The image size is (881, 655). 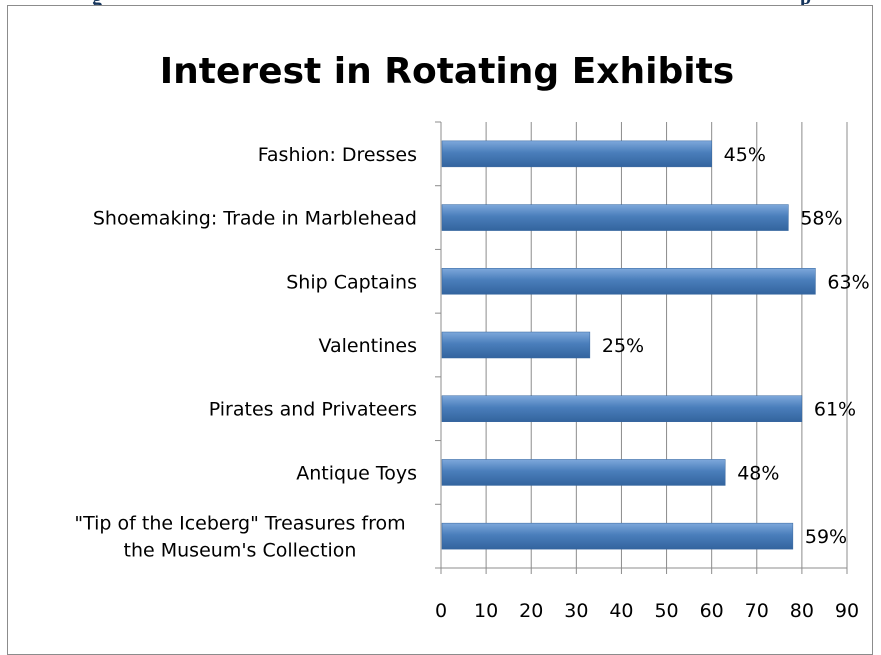 What do you see at coordinates (441, 611) in the screenshot?
I see `x-tick-label: 0` at bounding box center [441, 611].